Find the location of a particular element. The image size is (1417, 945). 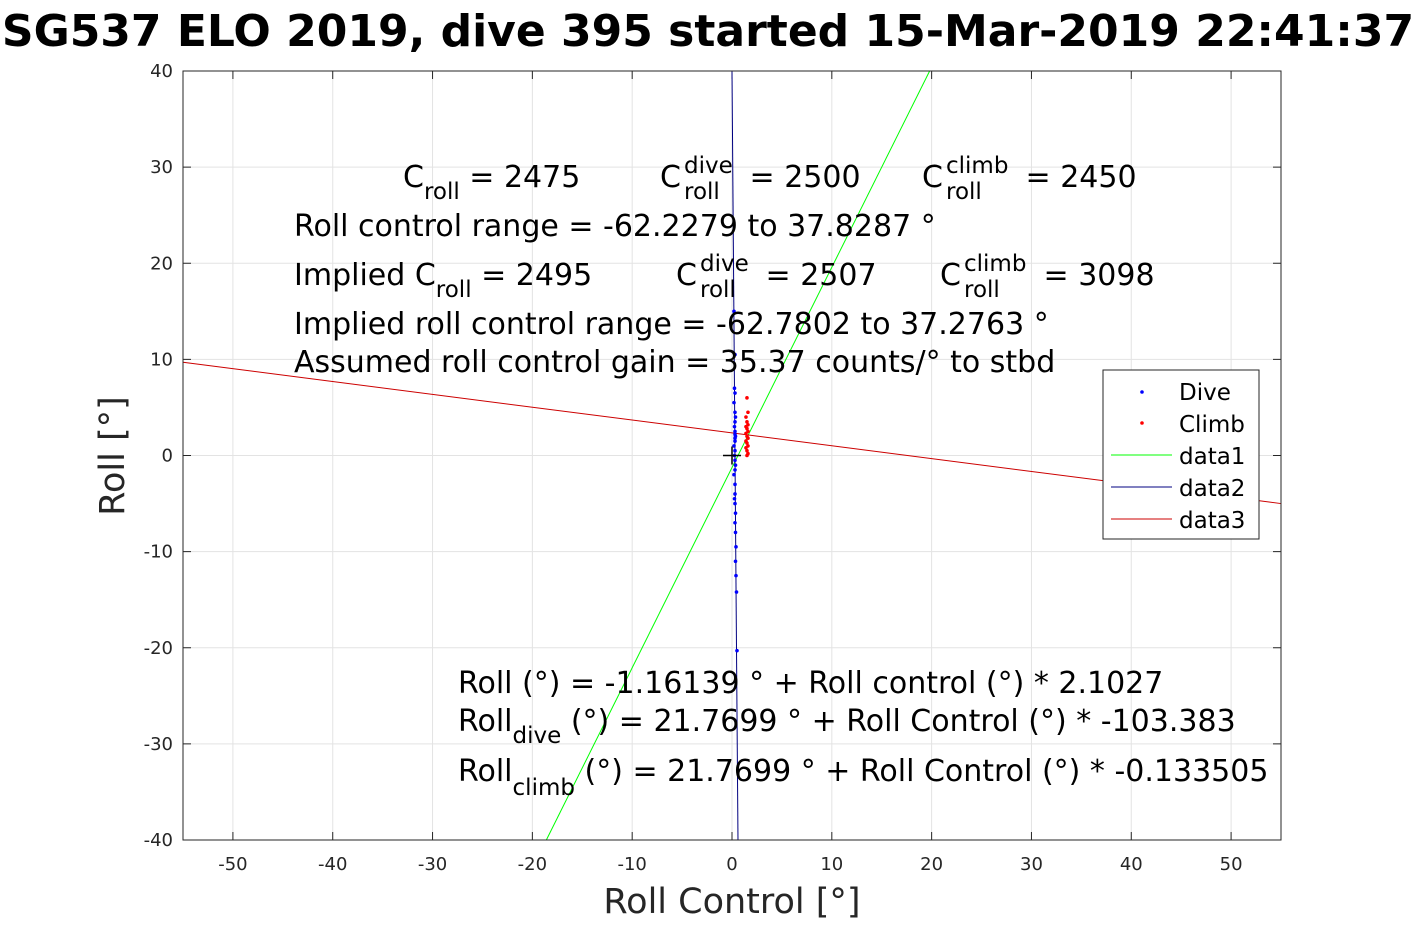

annotation-sub: climb is located at coordinates (544, 788).